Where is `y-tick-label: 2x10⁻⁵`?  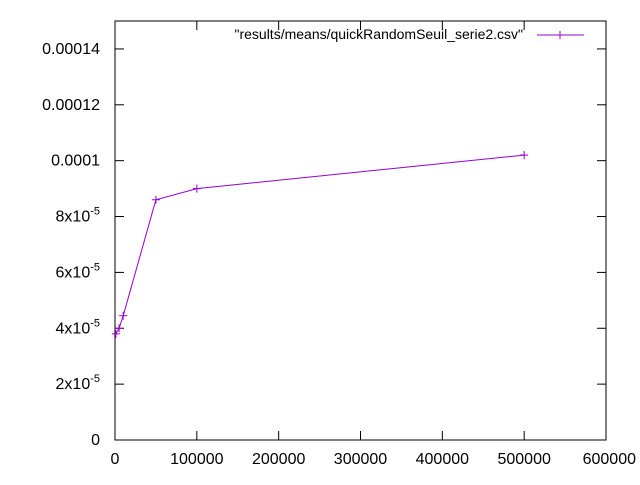
y-tick-label: 2x10⁻⁵ is located at coordinates (78, 383).